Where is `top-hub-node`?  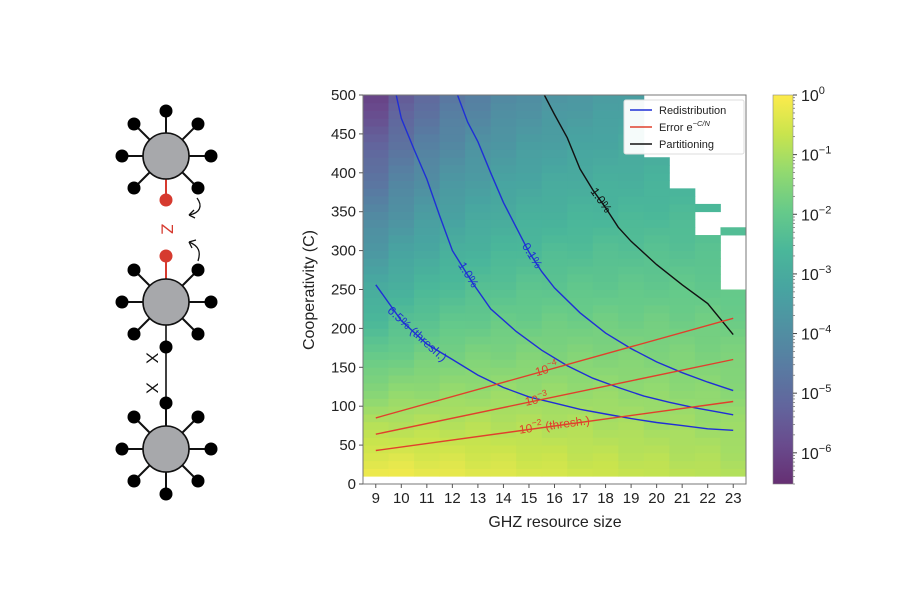 top-hub-node is located at coordinates (166, 155).